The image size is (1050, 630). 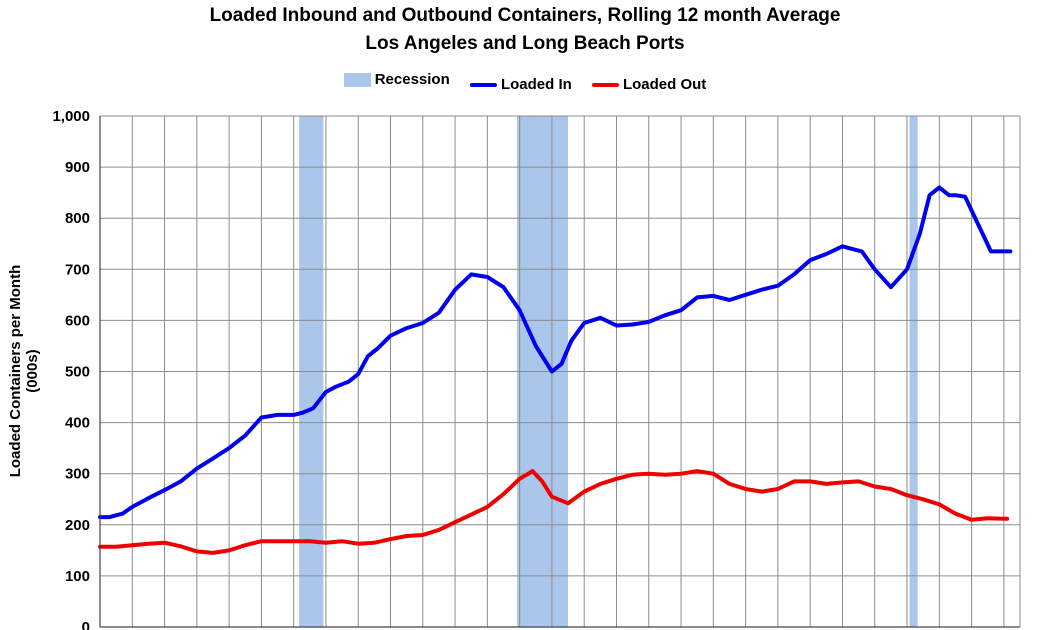 I want to click on legend-label-loaded-in: Loaded In, so click(x=536, y=84).